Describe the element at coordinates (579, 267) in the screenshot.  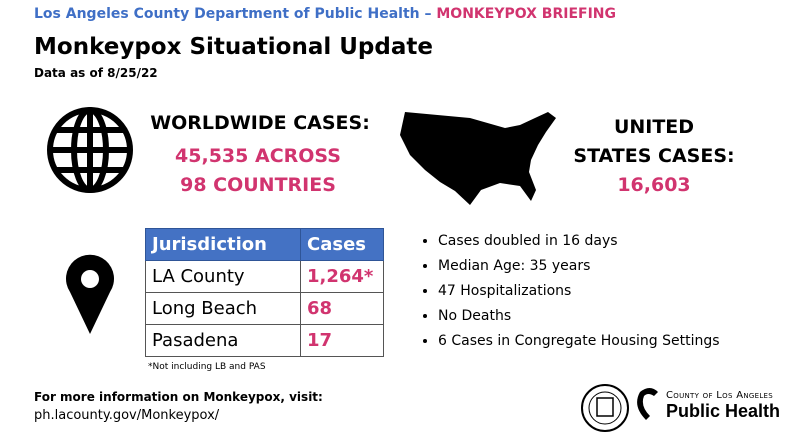
I see `bullet: Median Age: 35 years` at that location.